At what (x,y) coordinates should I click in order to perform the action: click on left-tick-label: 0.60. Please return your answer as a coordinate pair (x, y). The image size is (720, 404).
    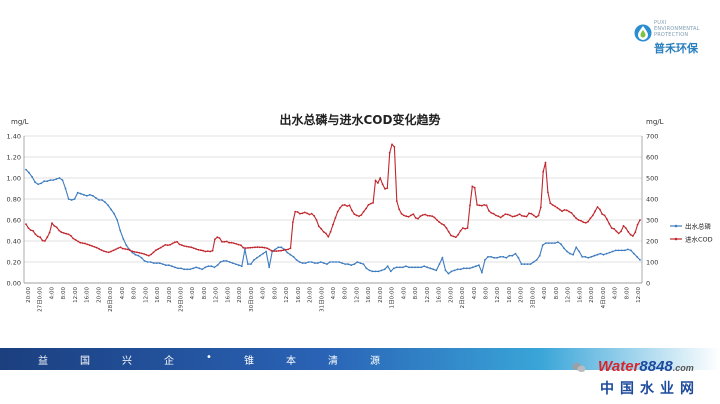
    Looking at the image, I should click on (14, 221).